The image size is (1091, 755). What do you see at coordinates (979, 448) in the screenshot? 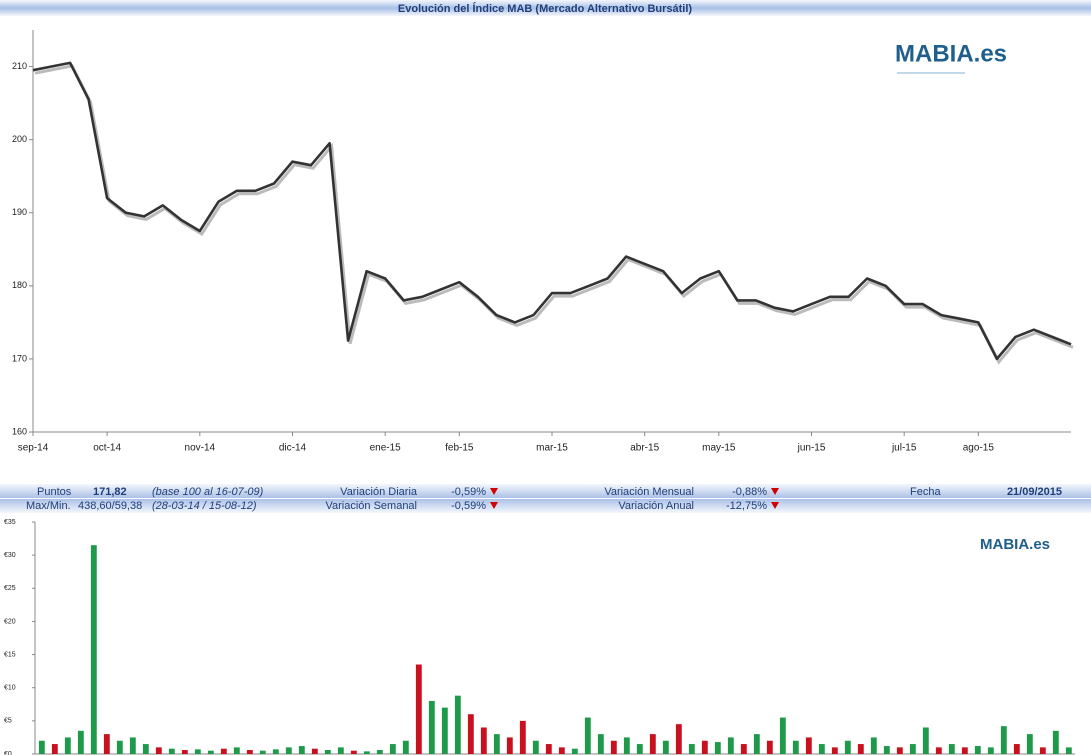
I see `x-tick-label: ago-15` at bounding box center [979, 448].